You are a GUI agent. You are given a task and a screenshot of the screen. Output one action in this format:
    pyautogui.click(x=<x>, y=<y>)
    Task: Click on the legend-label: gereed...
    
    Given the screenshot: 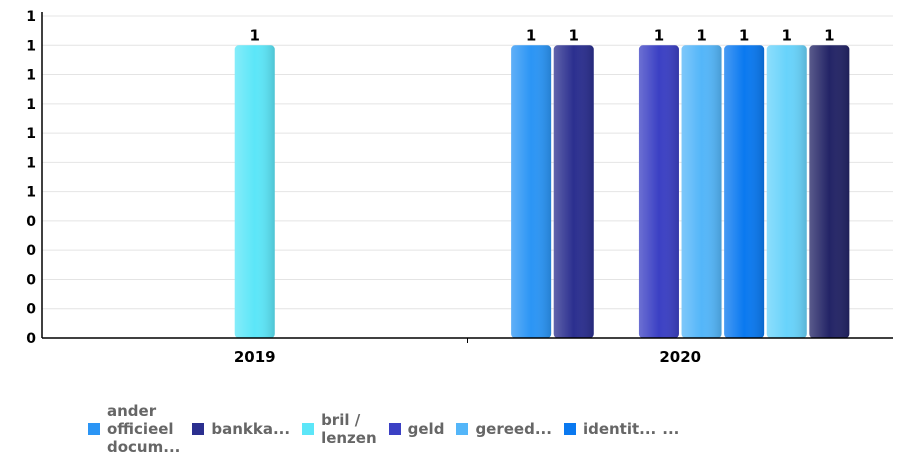 What is the action you would take?
    pyautogui.click(x=513, y=429)
    